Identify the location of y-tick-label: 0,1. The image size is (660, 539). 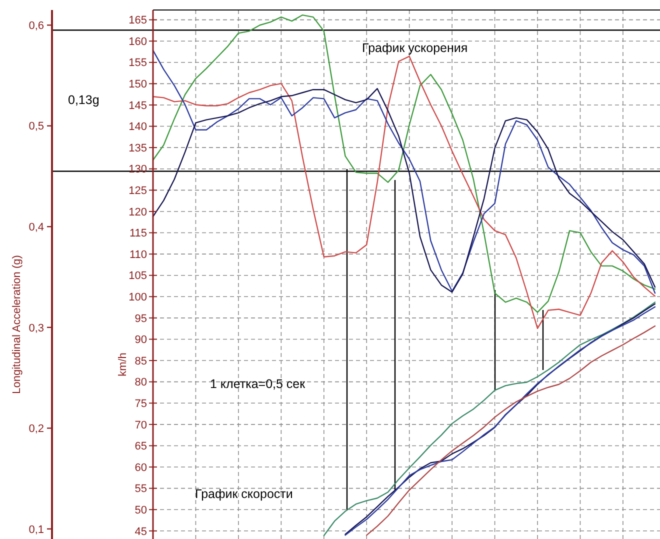
(36, 530).